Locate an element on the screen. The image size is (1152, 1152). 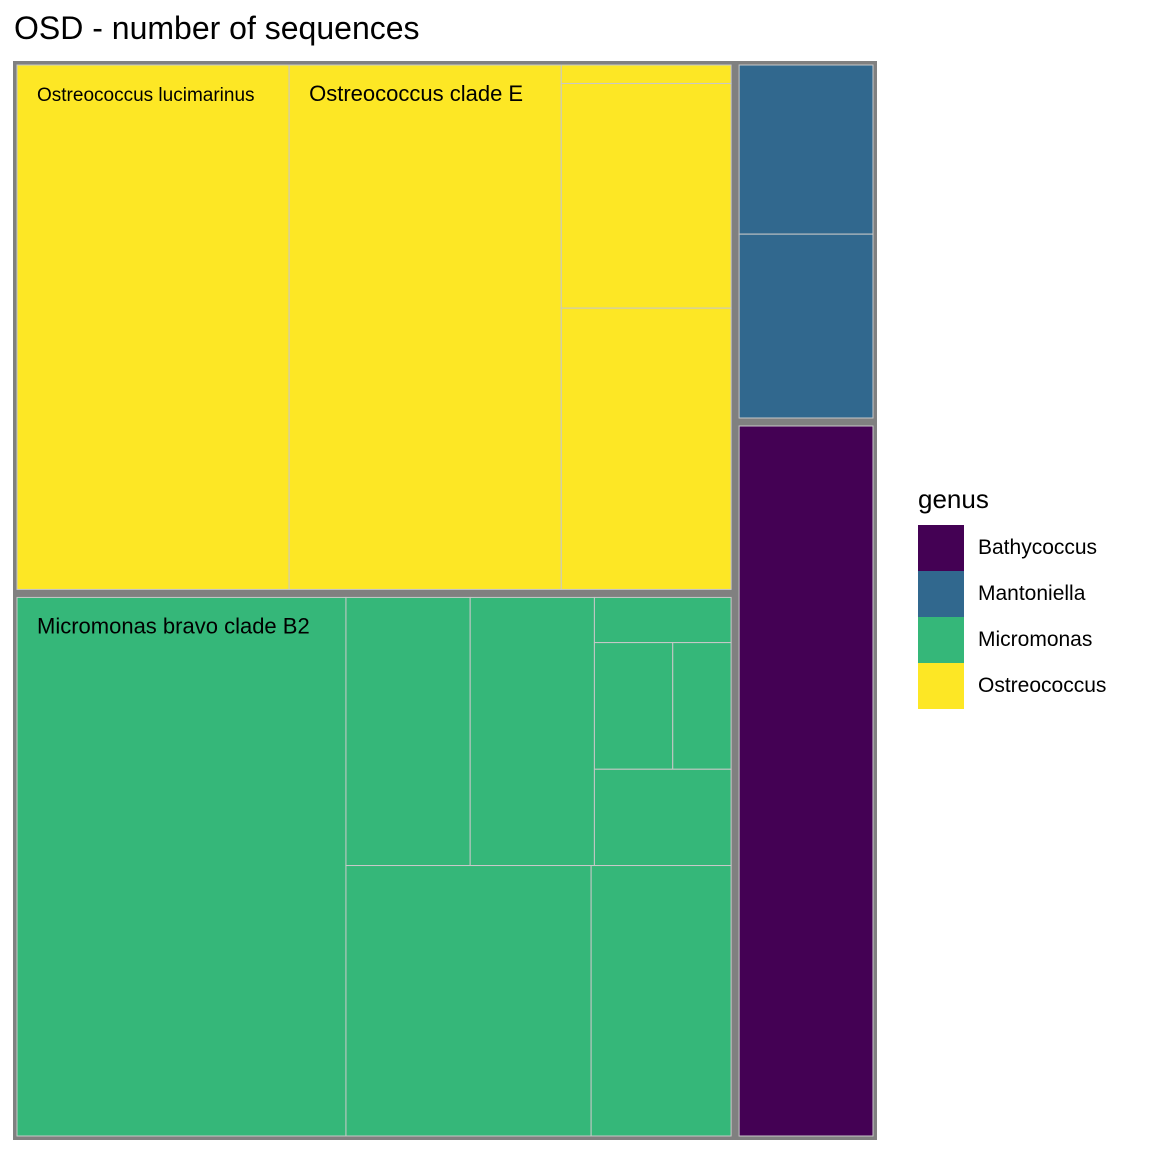
tile-label-ostreococcus-0: Ostreococcus lucimarinus is located at coordinates (146, 95).